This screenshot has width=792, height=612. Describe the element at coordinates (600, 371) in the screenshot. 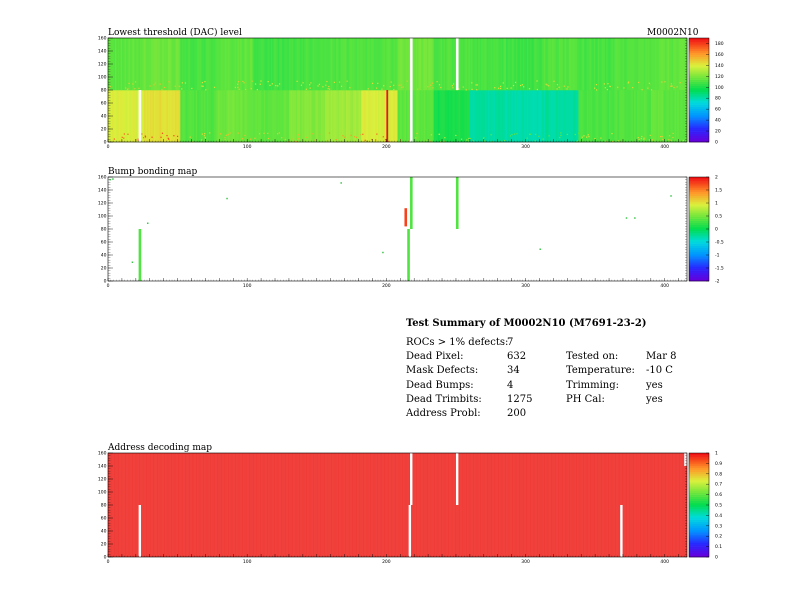

I see `summary-label: Temperature:` at that location.